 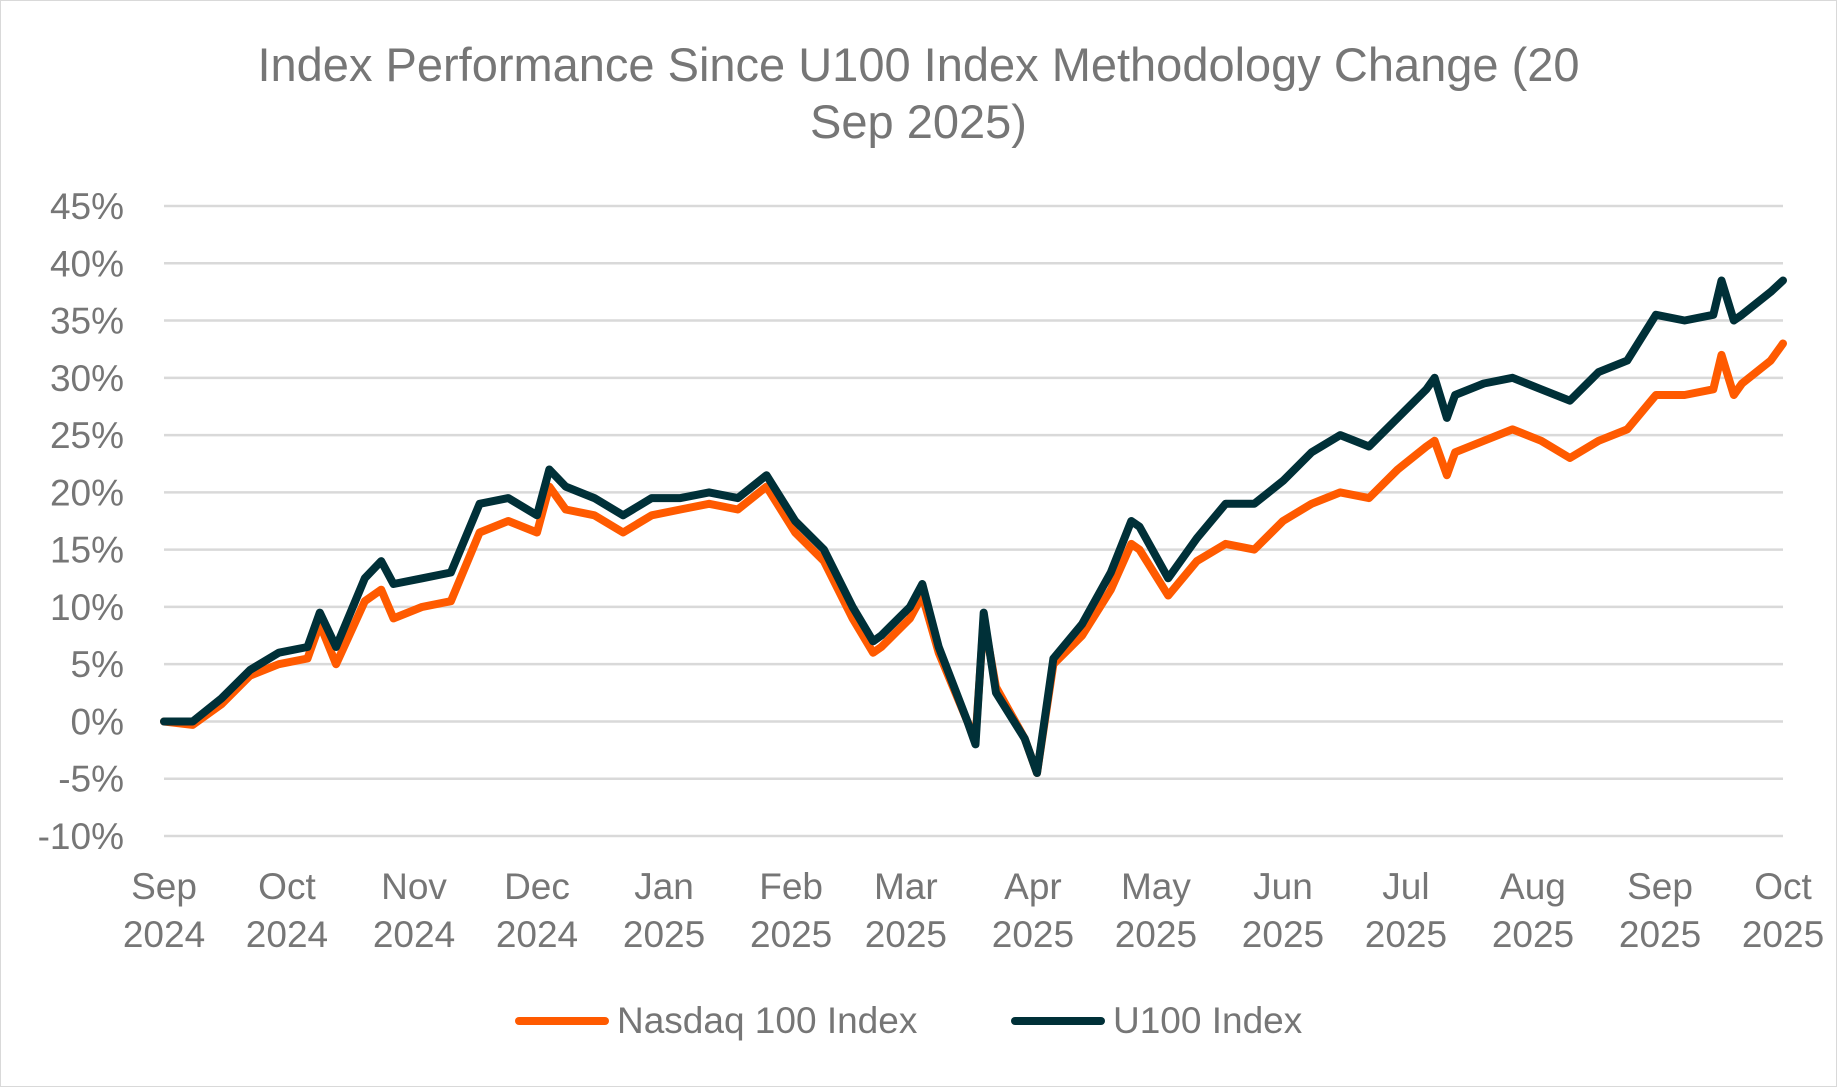 What do you see at coordinates (1208, 1020) in the screenshot?
I see `legend-label: U100 Index` at bounding box center [1208, 1020].